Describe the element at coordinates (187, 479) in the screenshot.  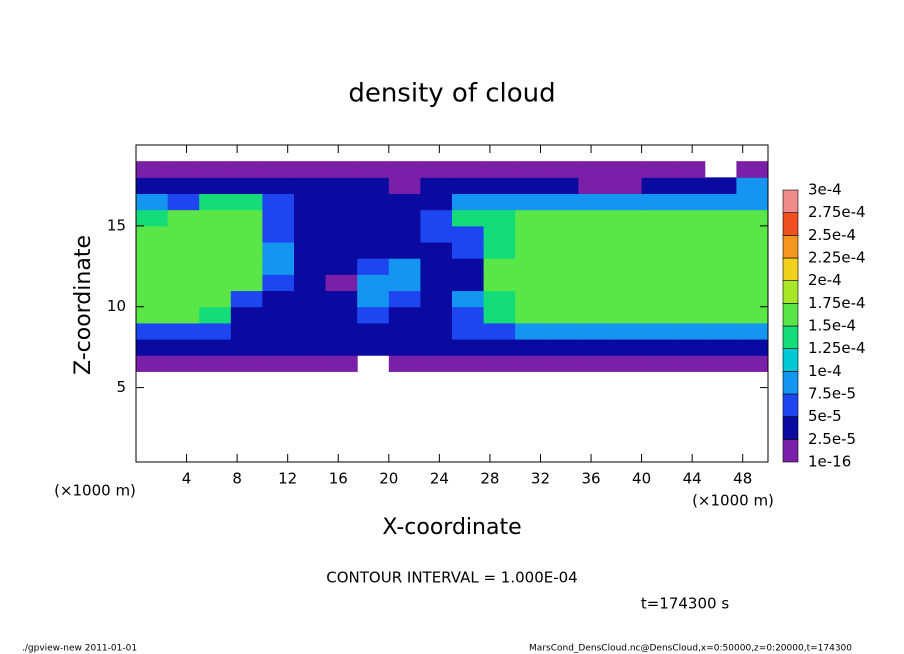
I see `x-tick-label: 4` at that location.